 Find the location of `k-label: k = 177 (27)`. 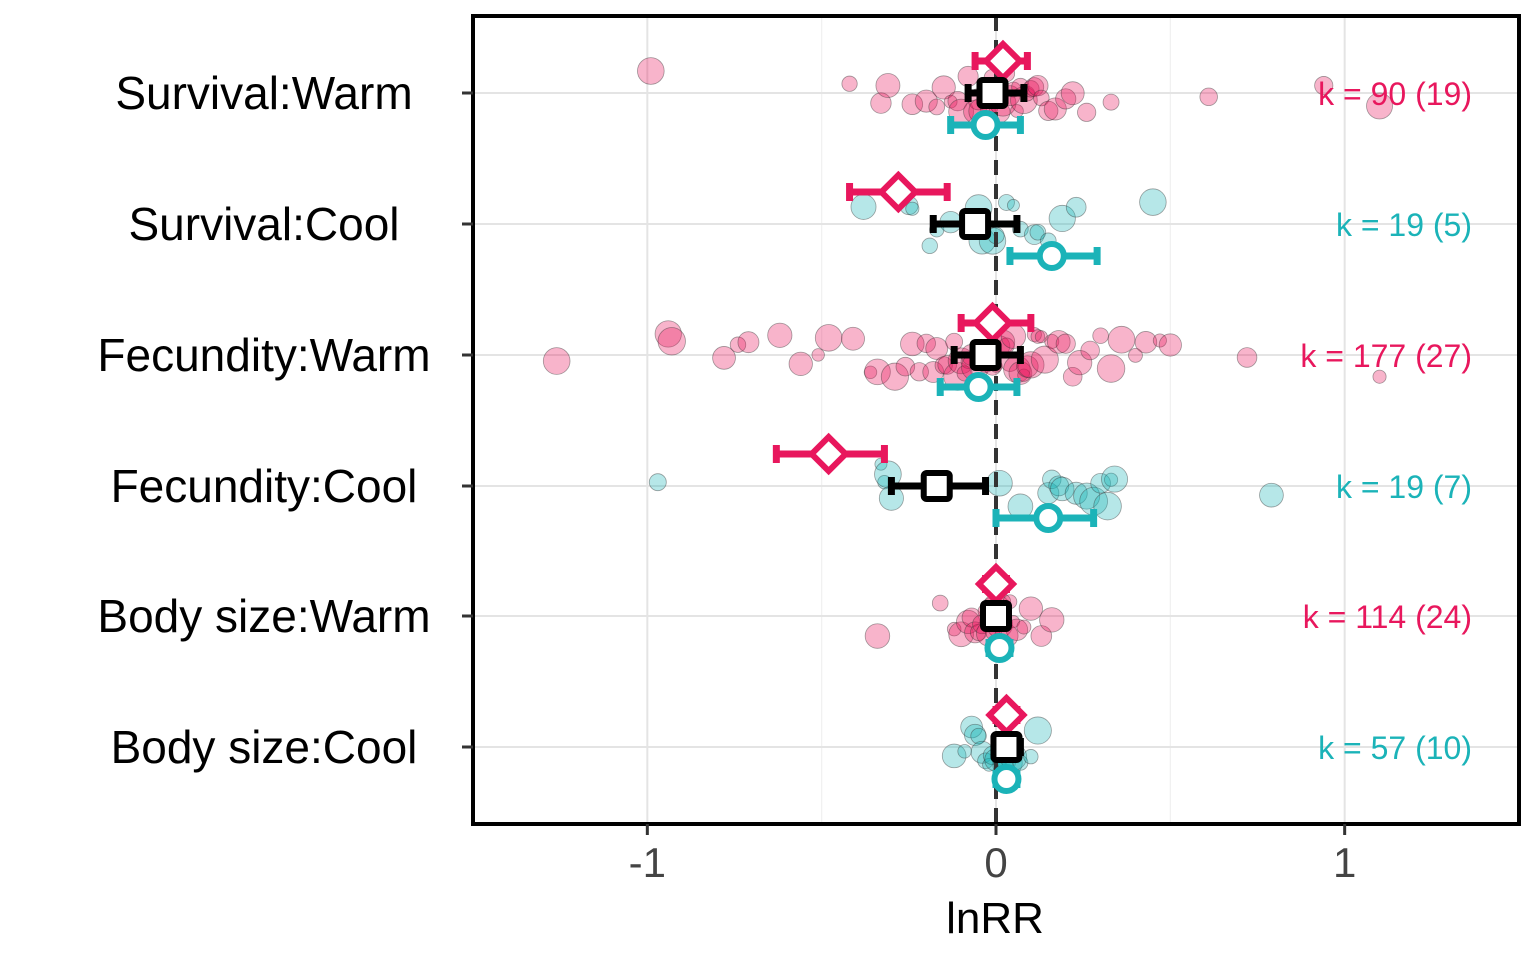

k-label: k = 177 (27) is located at coordinates (1386, 356).